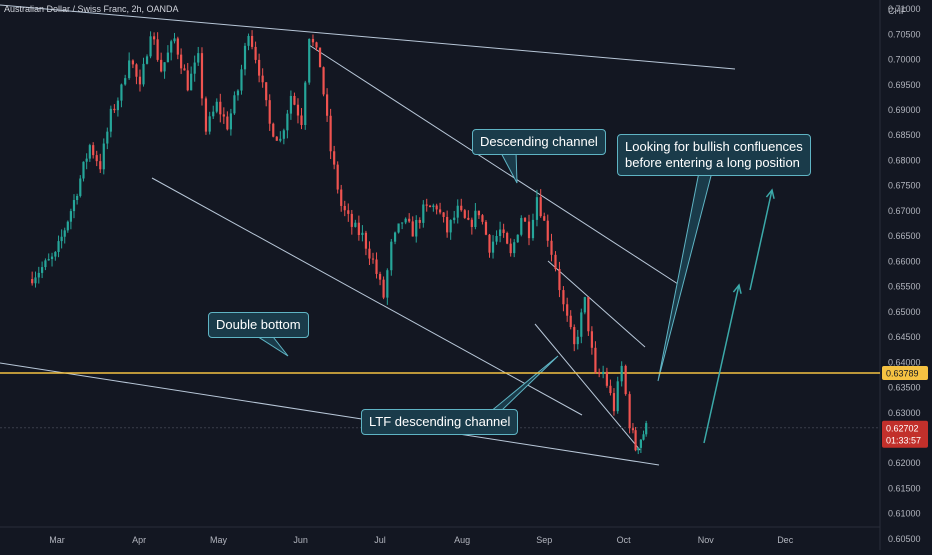 This screenshot has height=555, width=932. Describe the element at coordinates (544, 540) in the screenshot. I see `x-tick-label: Sep` at that location.